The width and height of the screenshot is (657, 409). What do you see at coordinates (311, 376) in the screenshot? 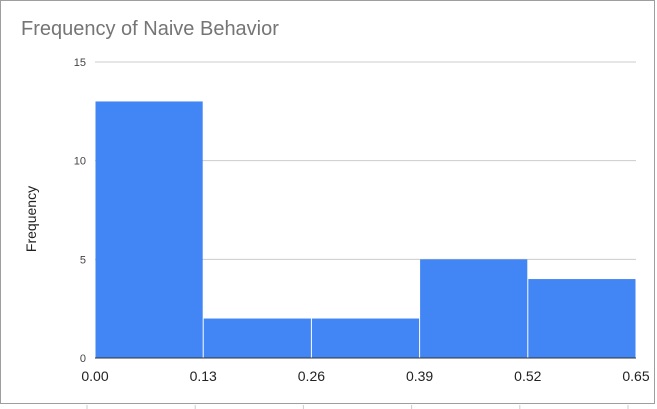
I see `x-tick-label: 0.26` at bounding box center [311, 376].